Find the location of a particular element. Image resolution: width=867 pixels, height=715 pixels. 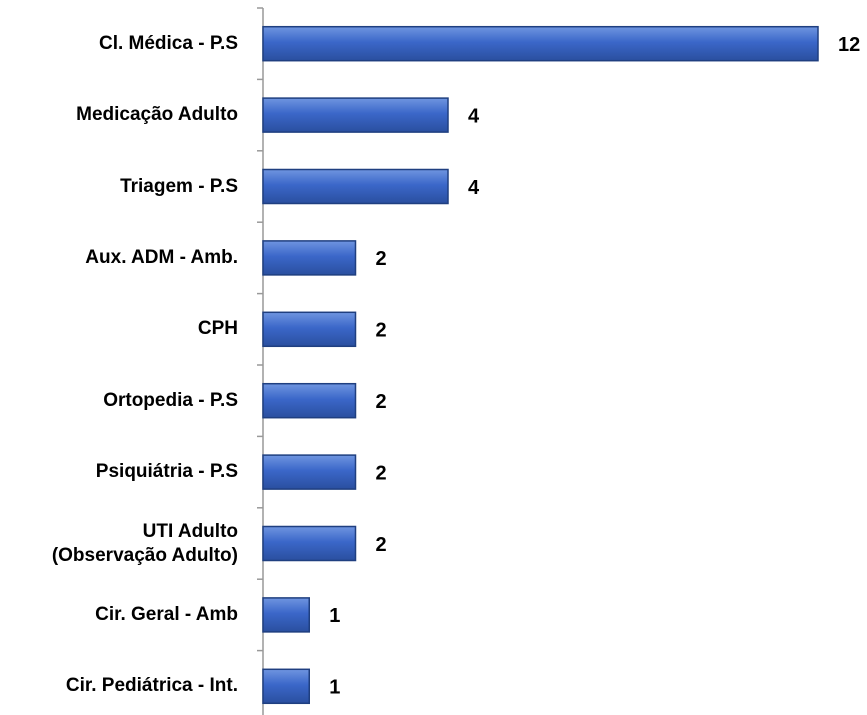

category-label: Cir. Geral - Amb is located at coordinates (166, 614).